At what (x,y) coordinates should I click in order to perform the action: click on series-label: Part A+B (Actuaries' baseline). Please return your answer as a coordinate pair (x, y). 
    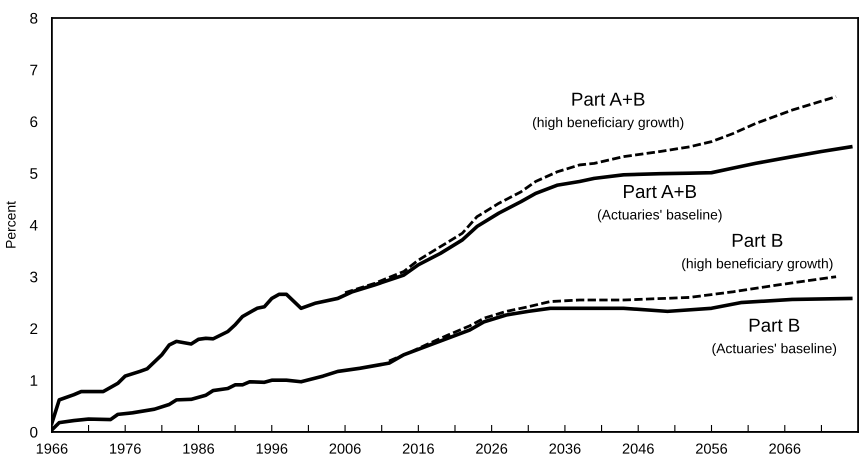
    Looking at the image, I should click on (660, 203).